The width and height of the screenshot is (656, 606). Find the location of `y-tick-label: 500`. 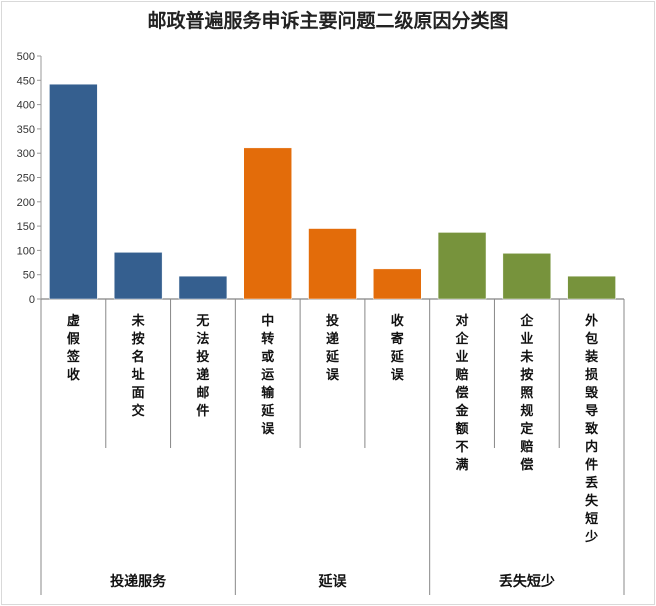

y-tick-label: 500 is located at coordinates (26, 57).